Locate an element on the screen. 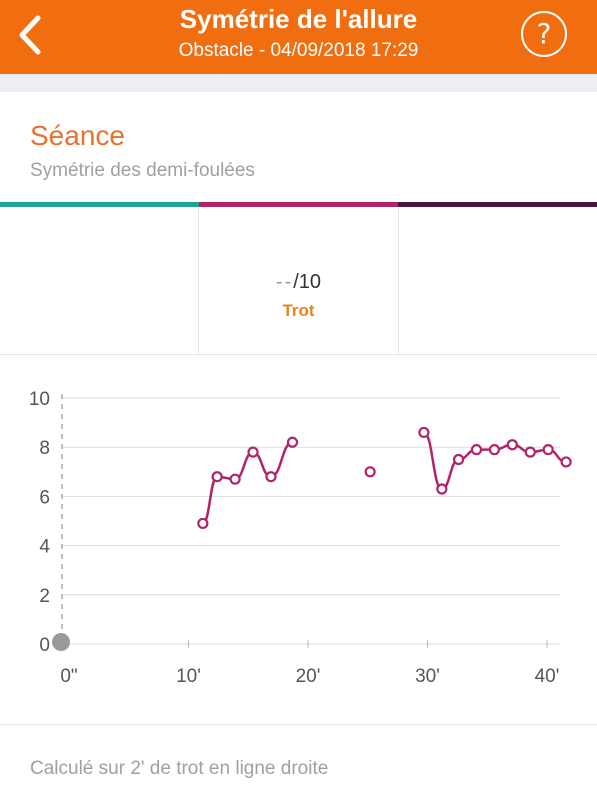 This screenshot has width=597, height=800. footer-divider is located at coordinates (298, 724).